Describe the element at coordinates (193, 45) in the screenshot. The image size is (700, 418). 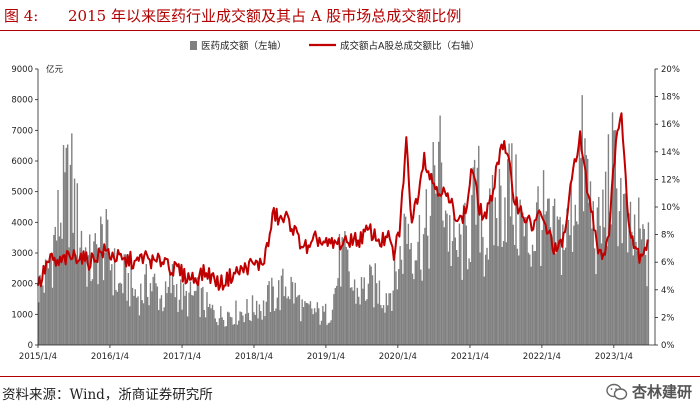
I see `legend-swatch-amount` at that location.